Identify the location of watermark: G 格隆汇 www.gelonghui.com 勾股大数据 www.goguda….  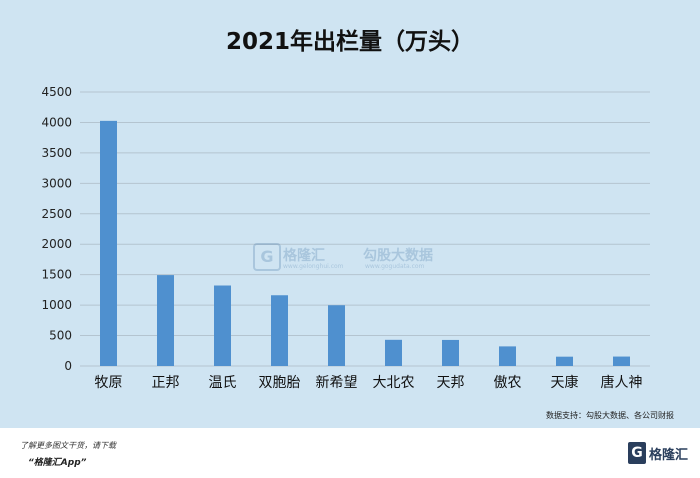
(353, 257).